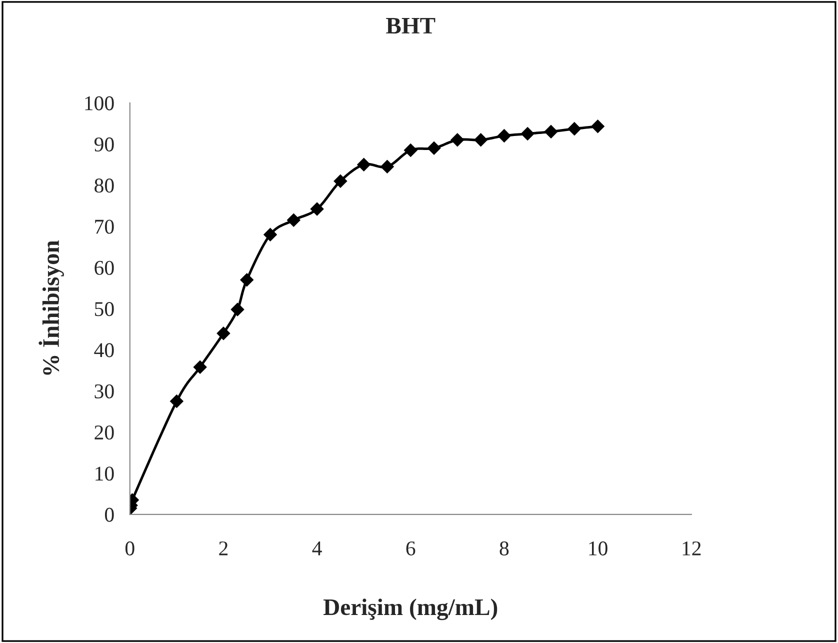 The image size is (838, 643). I want to click on x-tick-label: 2, so click(223, 548).